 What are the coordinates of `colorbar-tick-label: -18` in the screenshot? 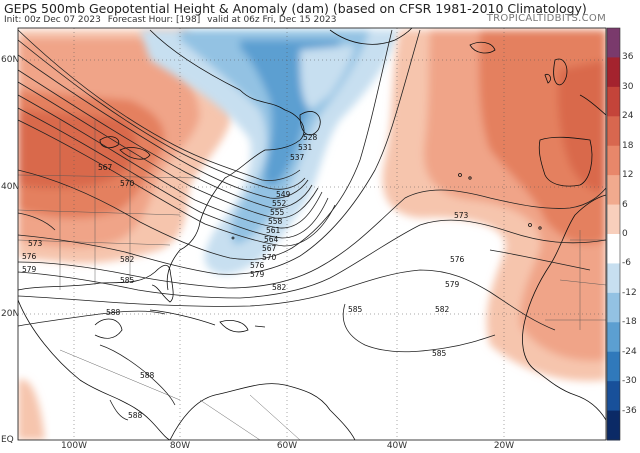 It's located at (629, 322).